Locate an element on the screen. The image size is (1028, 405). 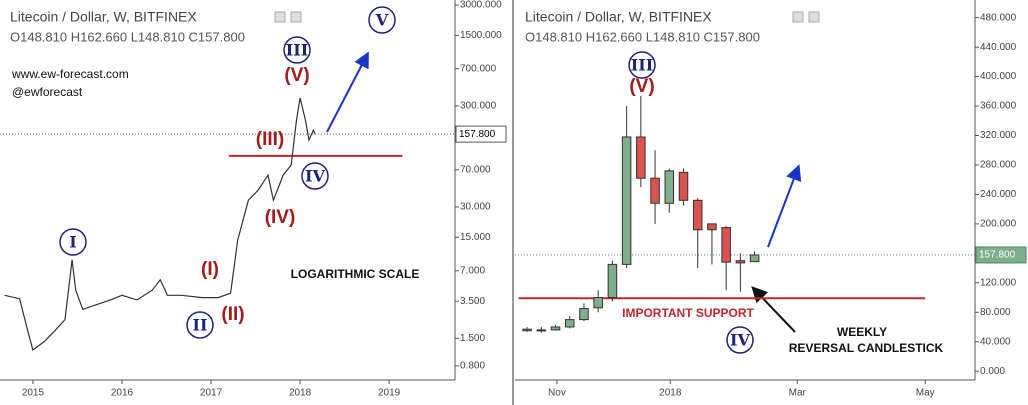
y-tick-label: 3.500 is located at coordinates (472, 301).